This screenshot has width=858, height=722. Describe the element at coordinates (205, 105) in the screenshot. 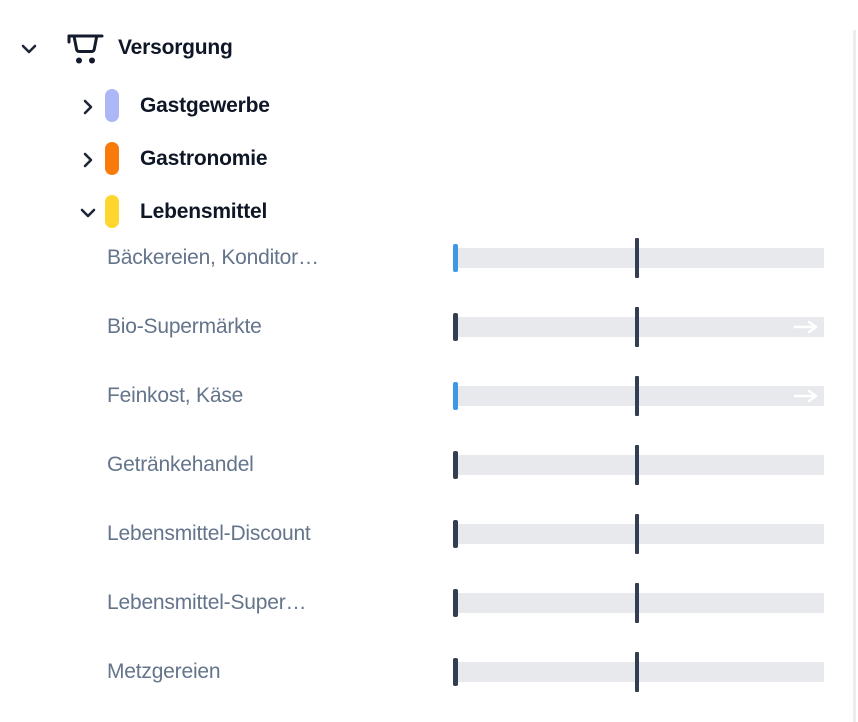

I see `tree-item-label: Gastgewerbe` at that location.